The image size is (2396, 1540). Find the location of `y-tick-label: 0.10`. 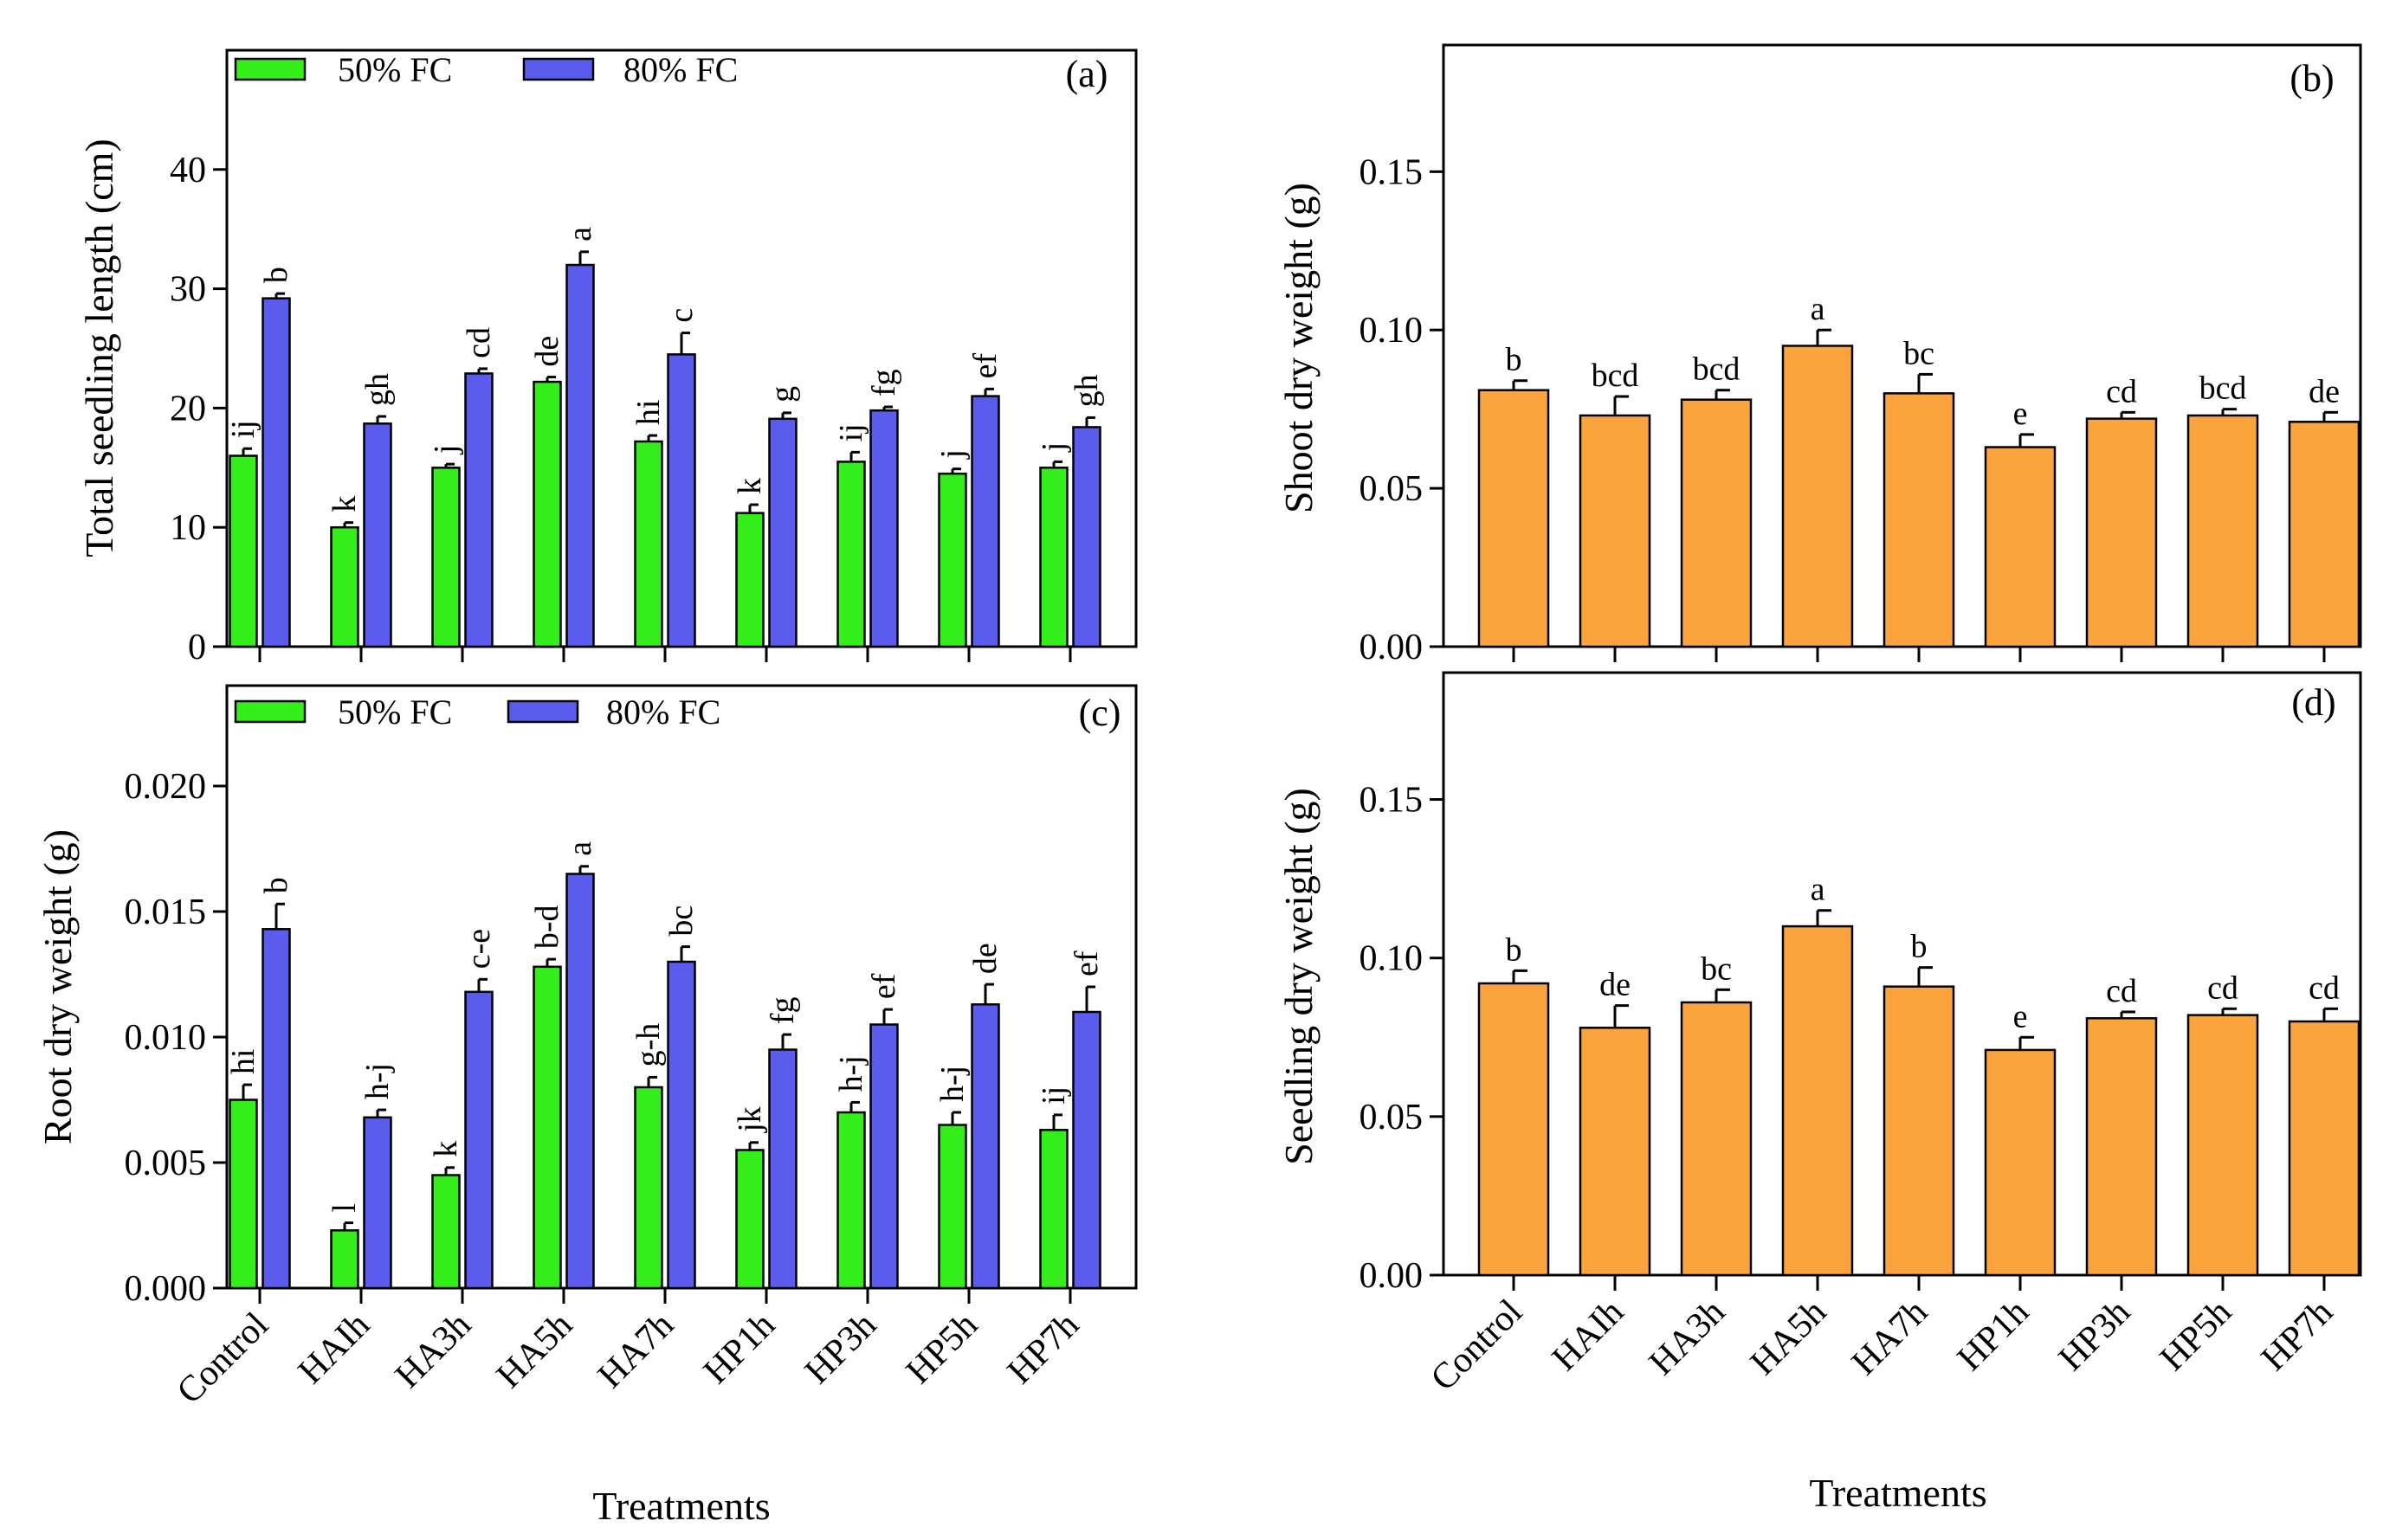

y-tick-label: 0.10 is located at coordinates (1391, 959).